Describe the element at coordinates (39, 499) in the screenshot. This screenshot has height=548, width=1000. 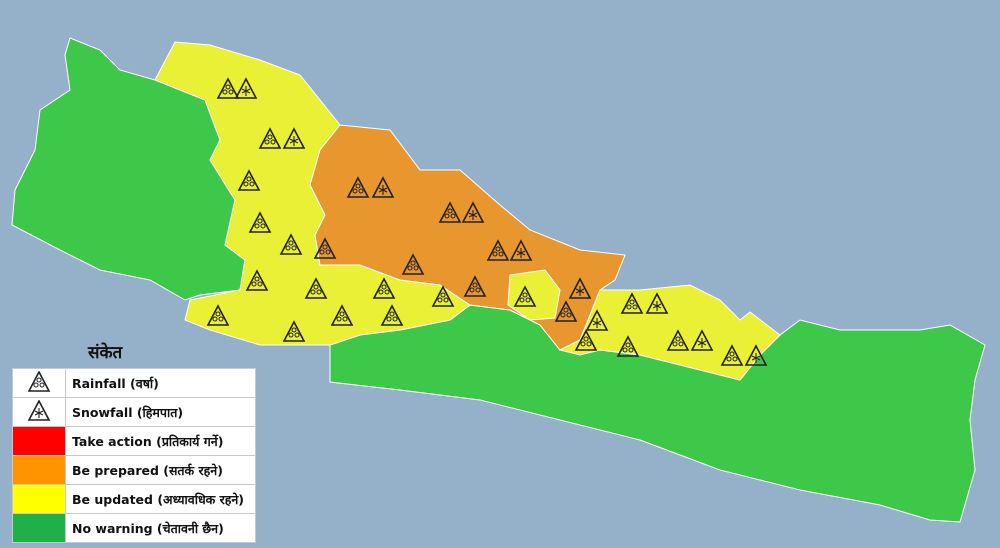
I see `legend-swatch-yellow` at that location.